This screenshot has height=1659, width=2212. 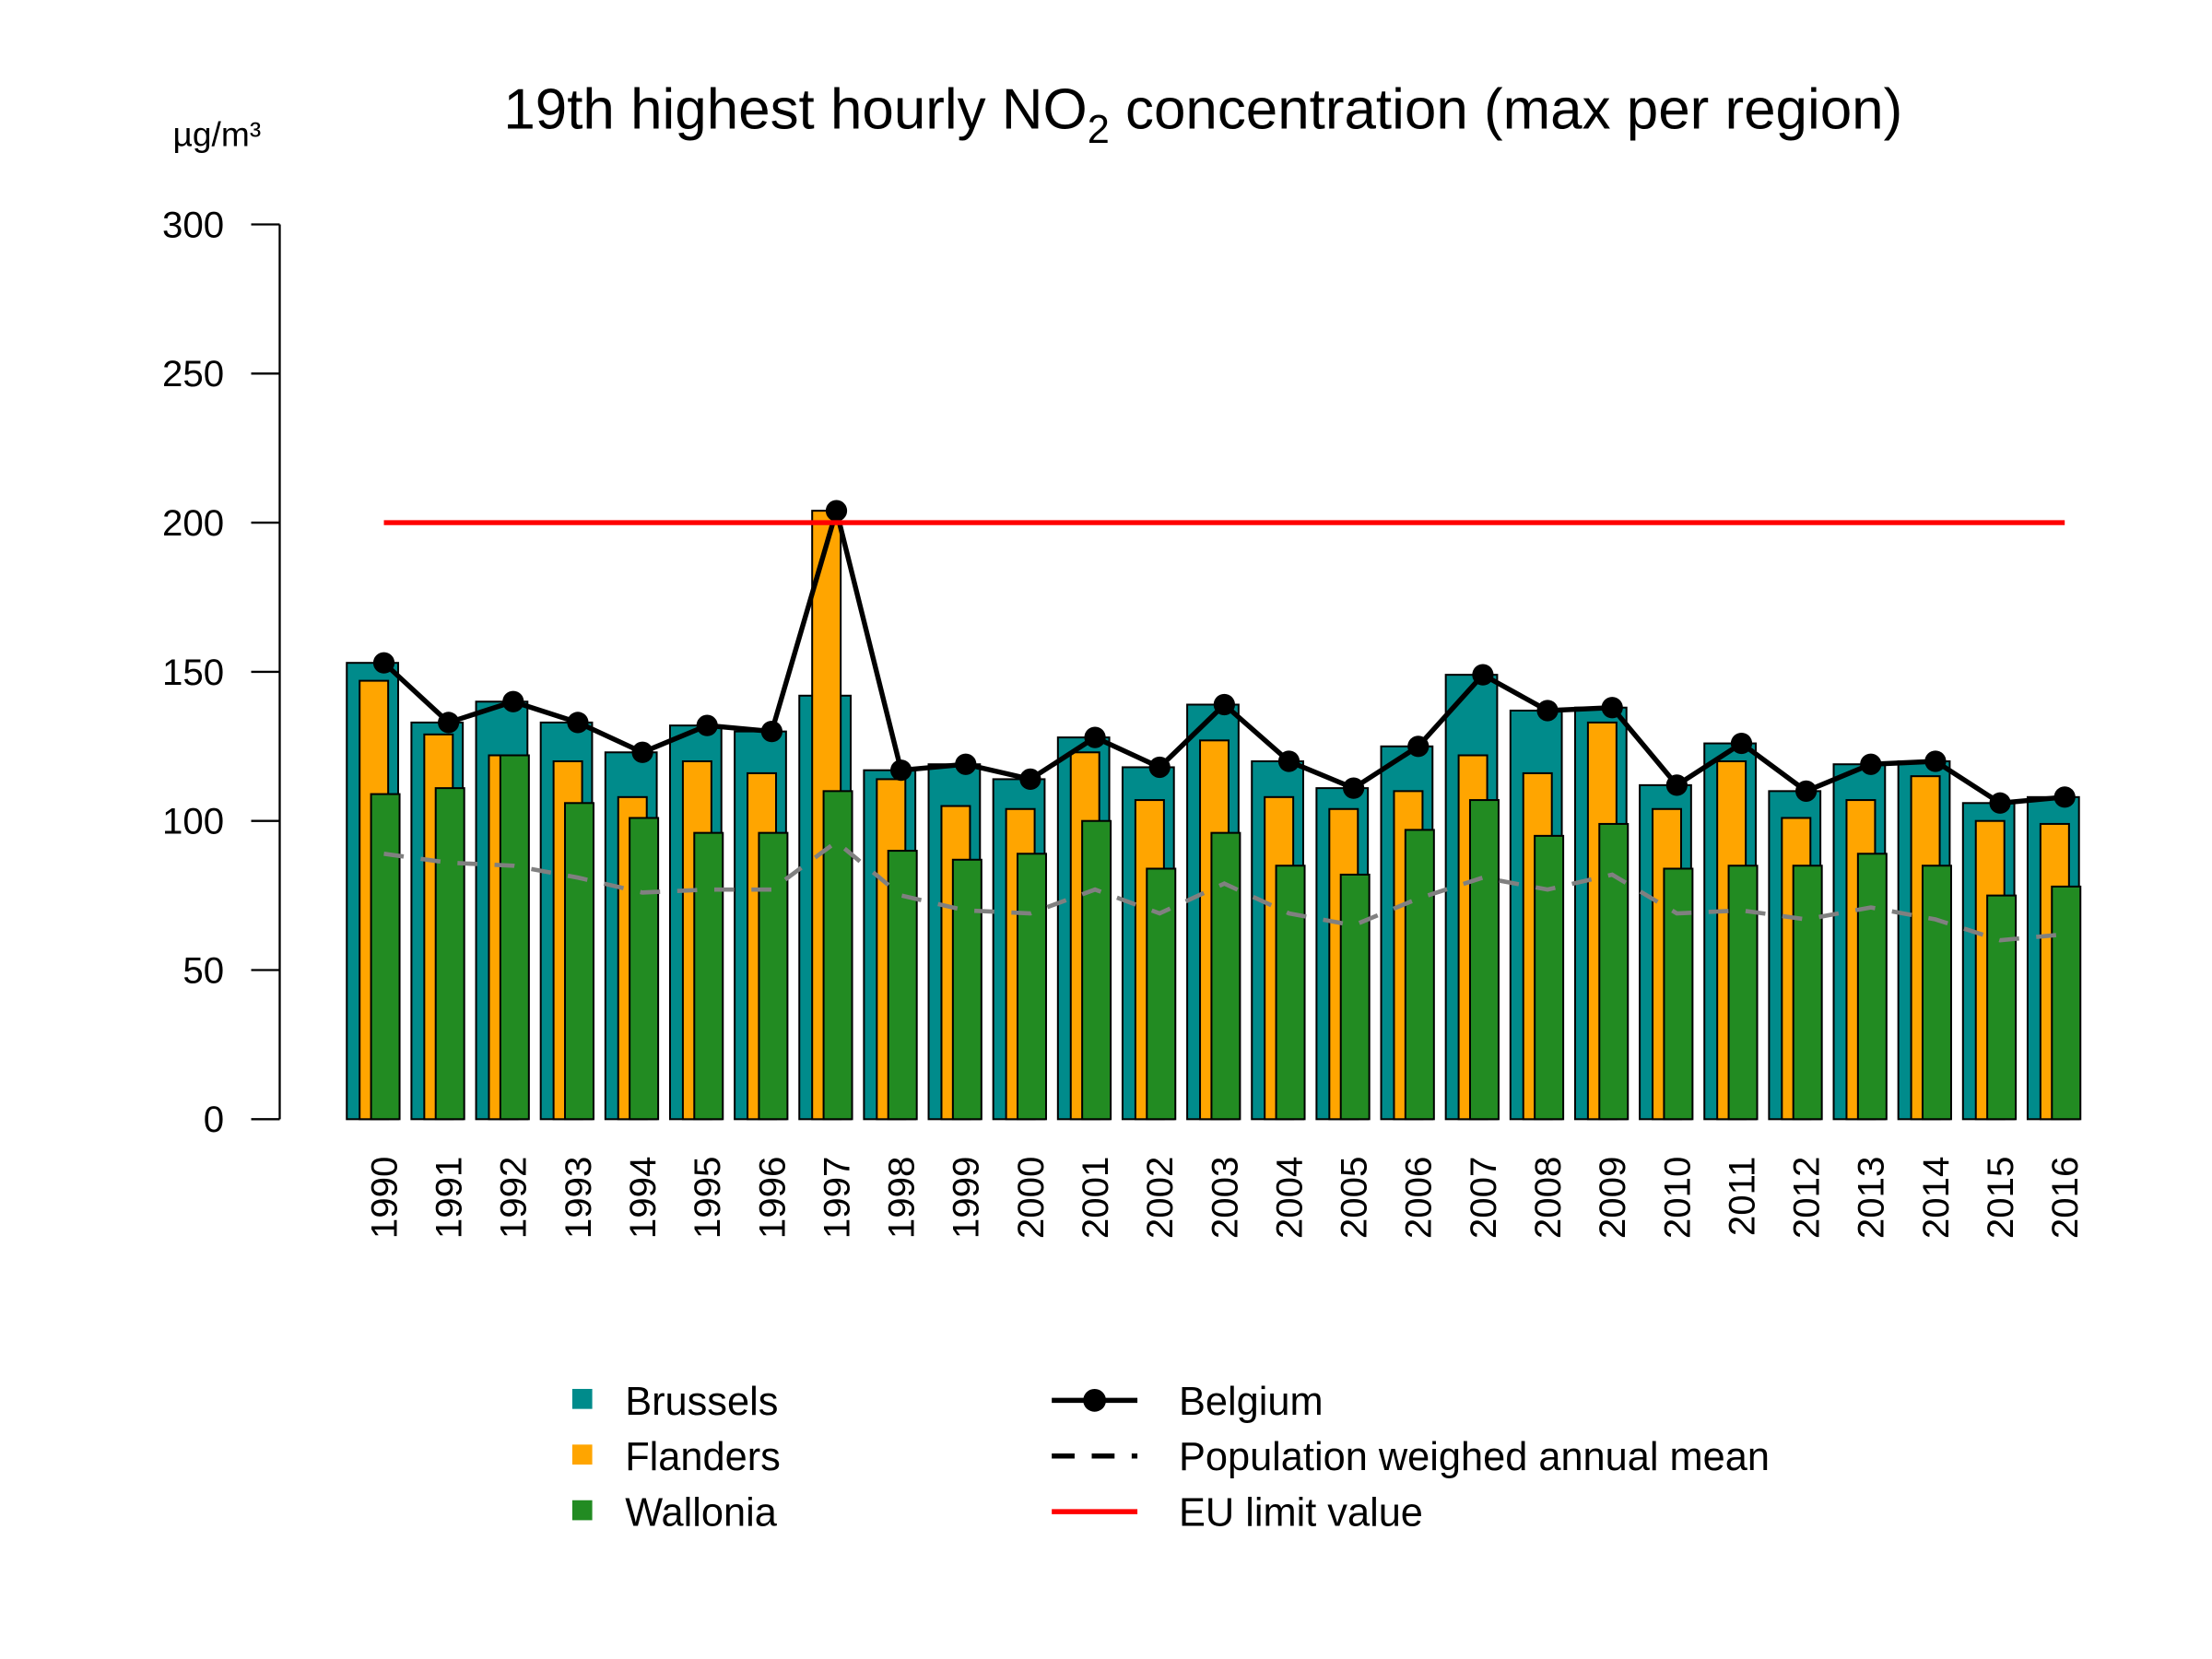 I want to click on bar-wallonia-1998, so click(x=902, y=985).